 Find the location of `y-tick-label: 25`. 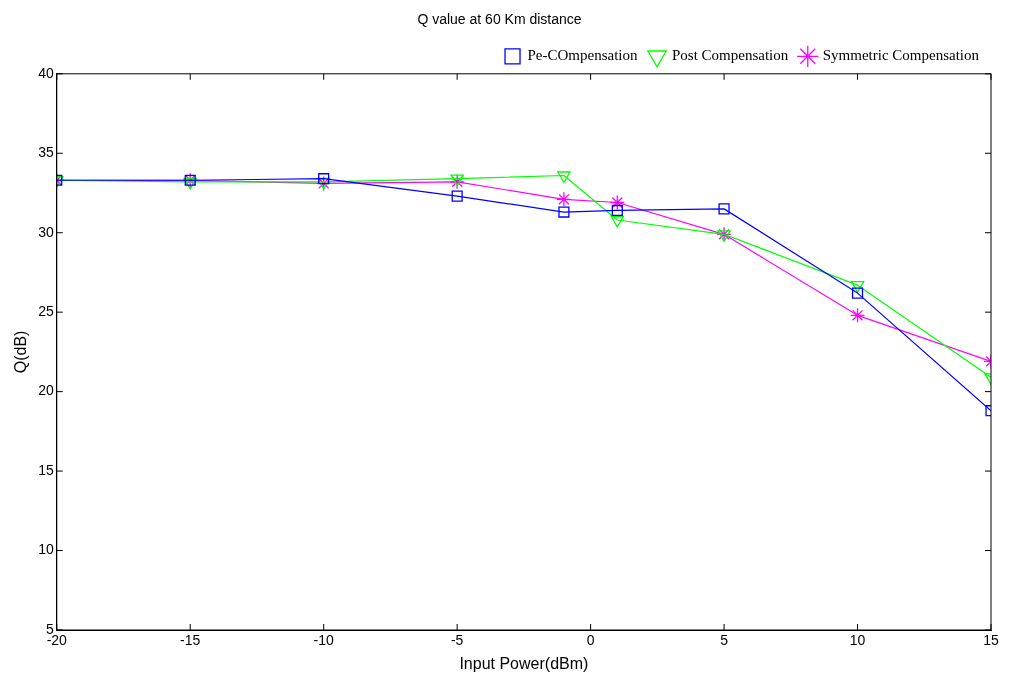

y-tick-label: 25 is located at coordinates (46, 311).